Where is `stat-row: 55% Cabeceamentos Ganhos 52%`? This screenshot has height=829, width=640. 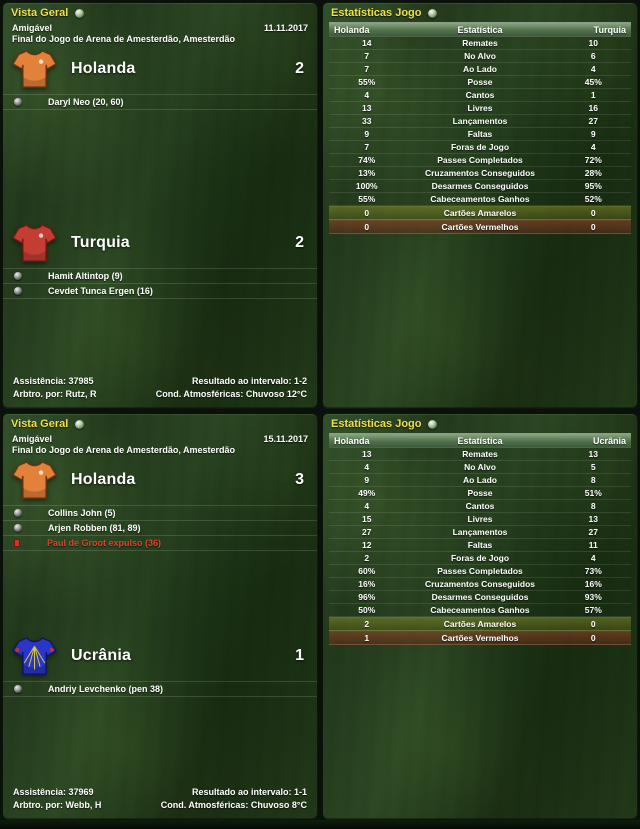 stat-row: 55% Cabeceamentos Ganhos 52% is located at coordinates (480, 199).